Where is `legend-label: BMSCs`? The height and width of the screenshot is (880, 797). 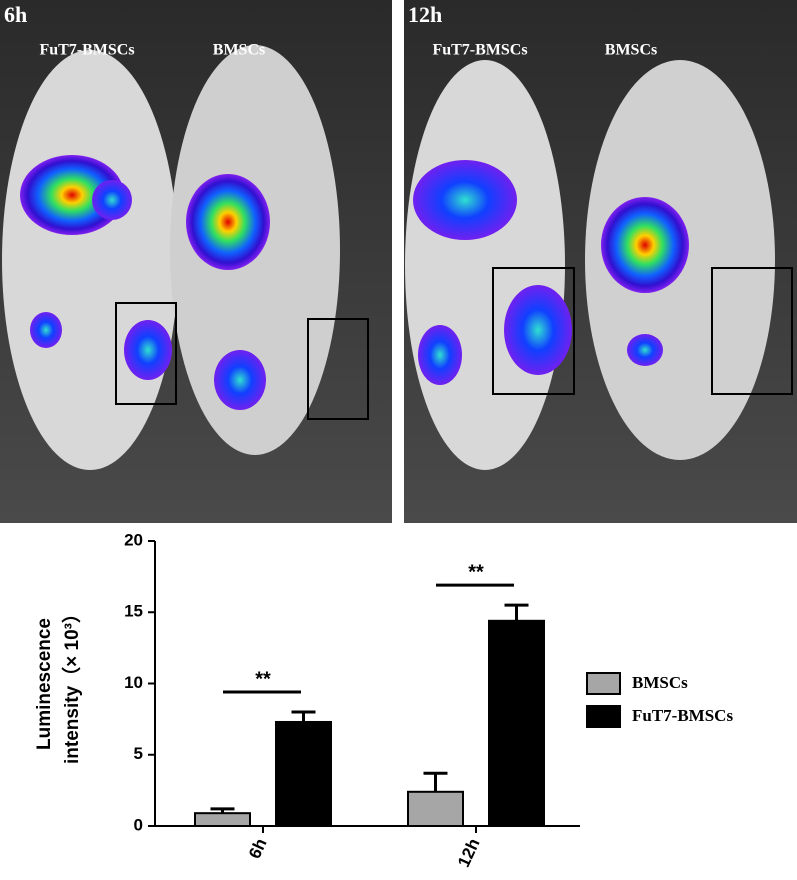 legend-label: BMSCs is located at coordinates (660, 682).